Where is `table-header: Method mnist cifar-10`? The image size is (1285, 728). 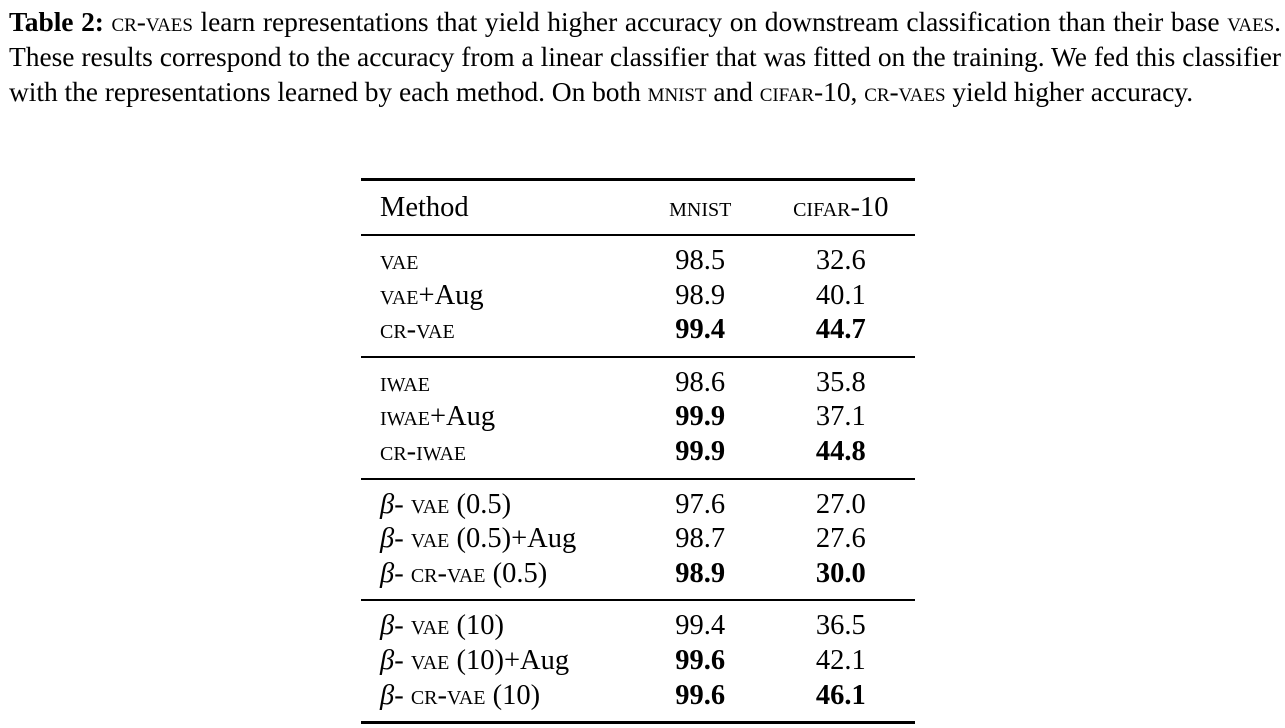
table-header: Method mnist cifar-10 is located at coordinates (638, 207).